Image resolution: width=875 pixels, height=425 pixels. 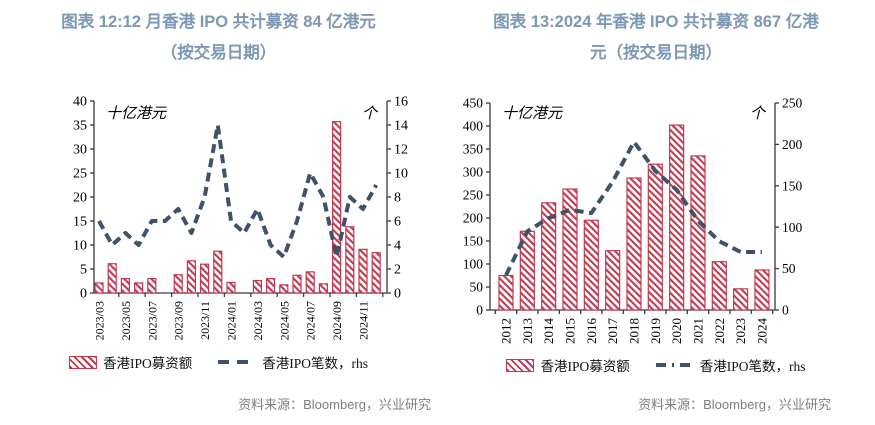 What do you see at coordinates (364, 320) in the screenshot?
I see `svg-text: 2024/11` at bounding box center [364, 320].